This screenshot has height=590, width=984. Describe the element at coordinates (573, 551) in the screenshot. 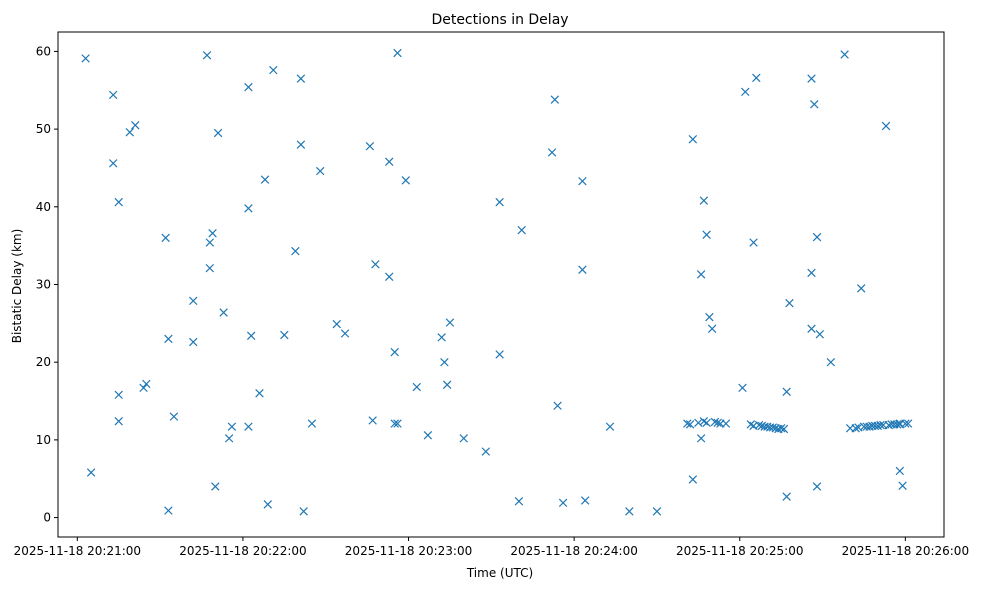

I see `x-tick-label: 2025-11-18 20:24:00` at that location.